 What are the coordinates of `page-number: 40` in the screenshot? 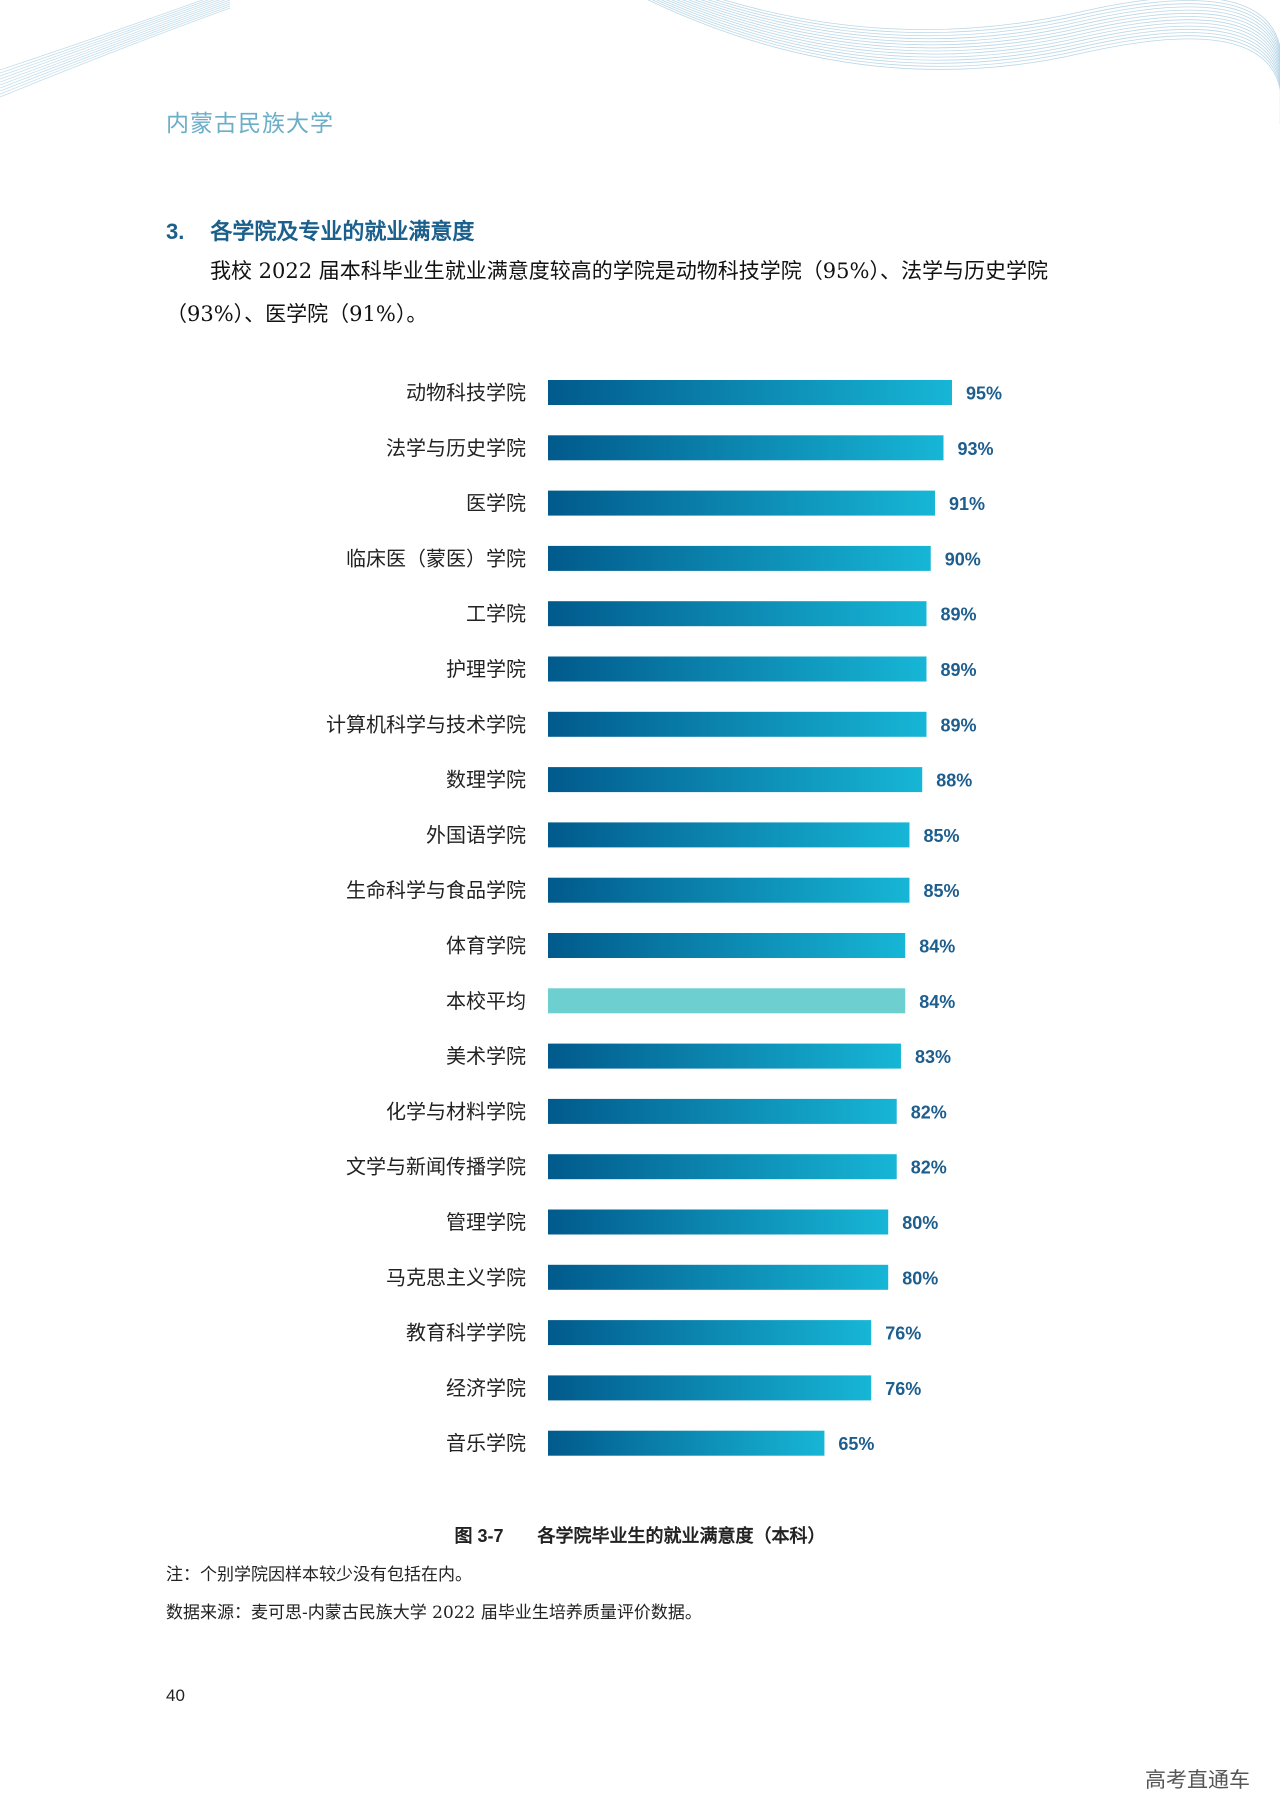 It's located at (175, 1695).